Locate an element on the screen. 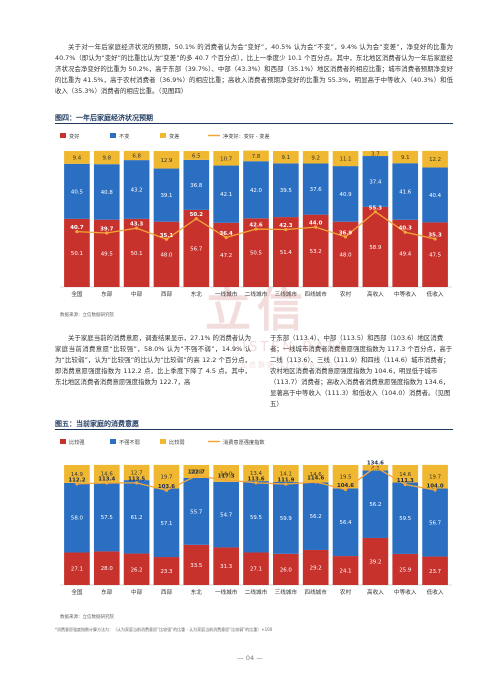 The height and width of the screenshot is (678, 500). bar-label-0-10: 58.9 is located at coordinates (375, 248).